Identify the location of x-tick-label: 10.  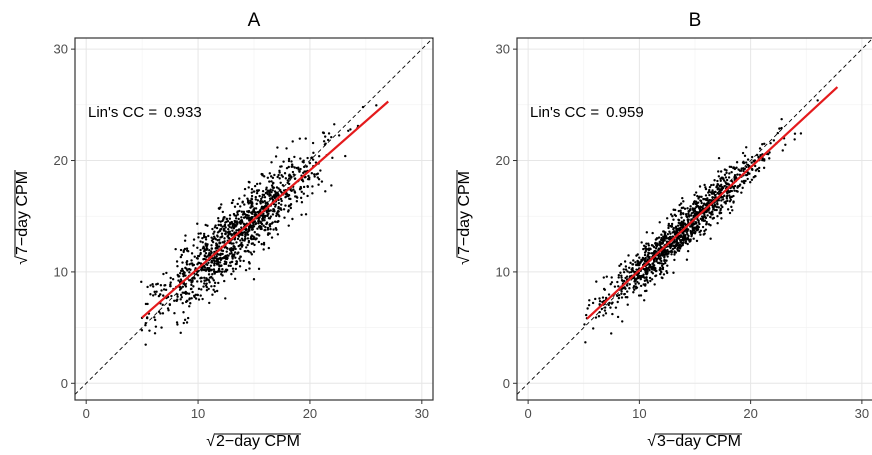
(198, 413).